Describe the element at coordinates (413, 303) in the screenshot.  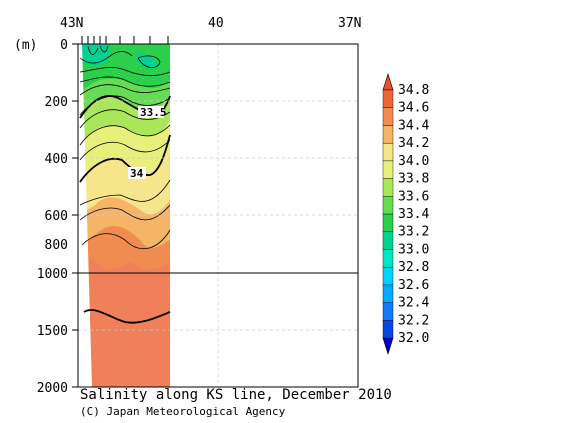
I see `colorbar-label: 32.4` at that location.